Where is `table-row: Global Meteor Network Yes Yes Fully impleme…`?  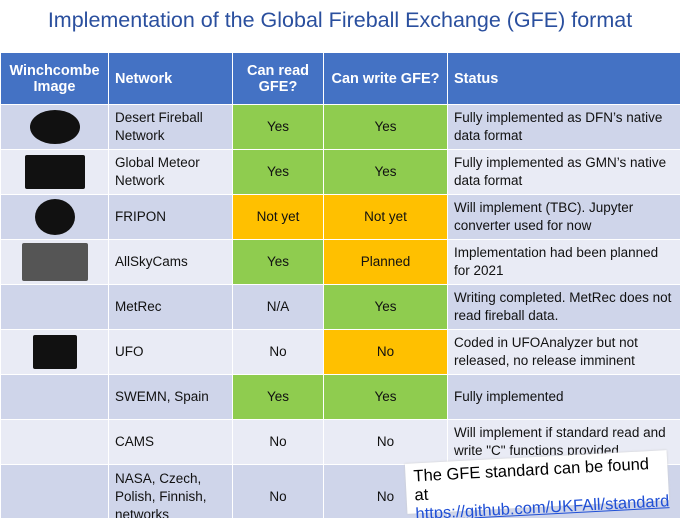 table-row: Global Meteor Network Yes Yes Fully impleme… is located at coordinates (340, 172).